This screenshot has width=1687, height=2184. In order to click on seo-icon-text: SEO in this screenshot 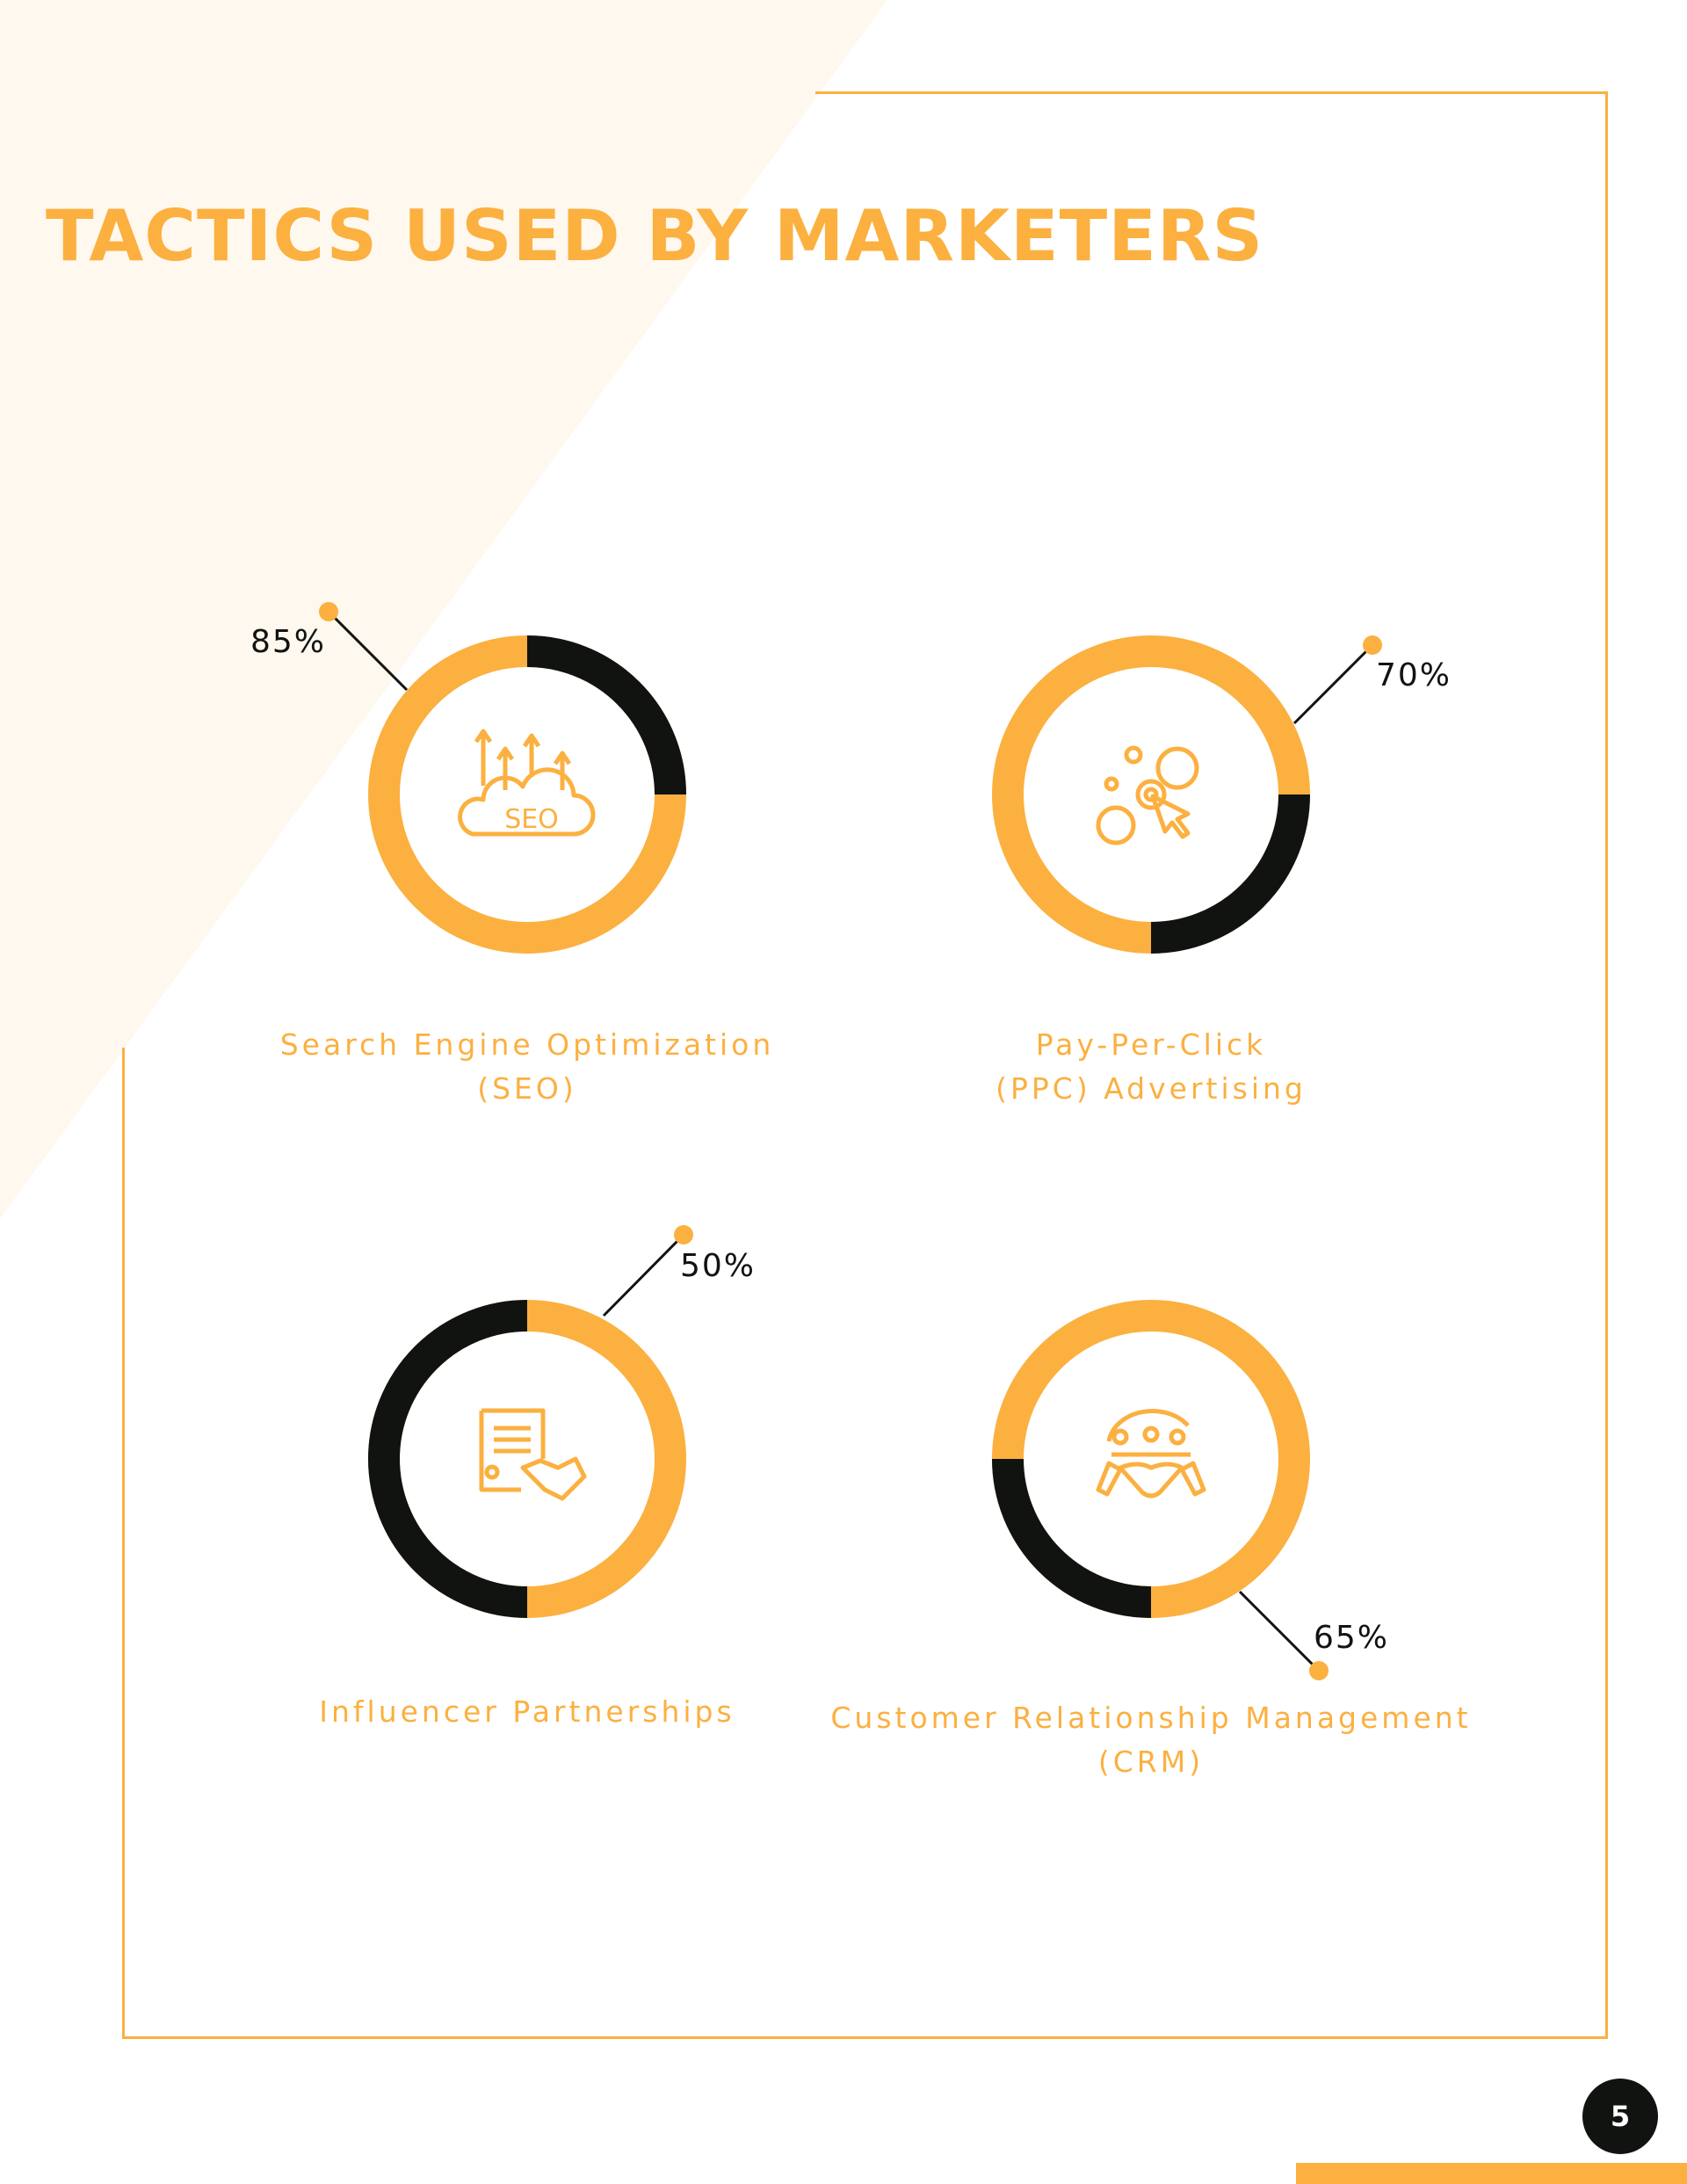, I will do `click(531, 819)`.